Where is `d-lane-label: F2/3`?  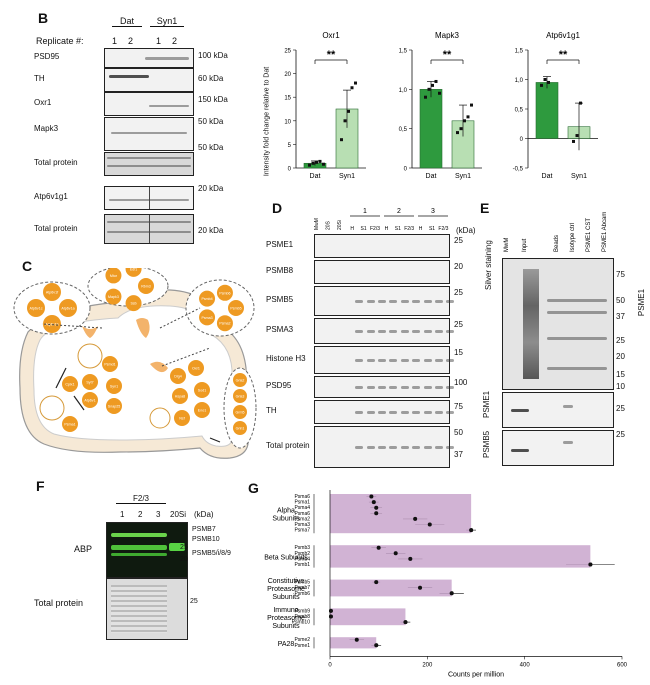 d-lane-label: F2/3 is located at coordinates (375, 229).